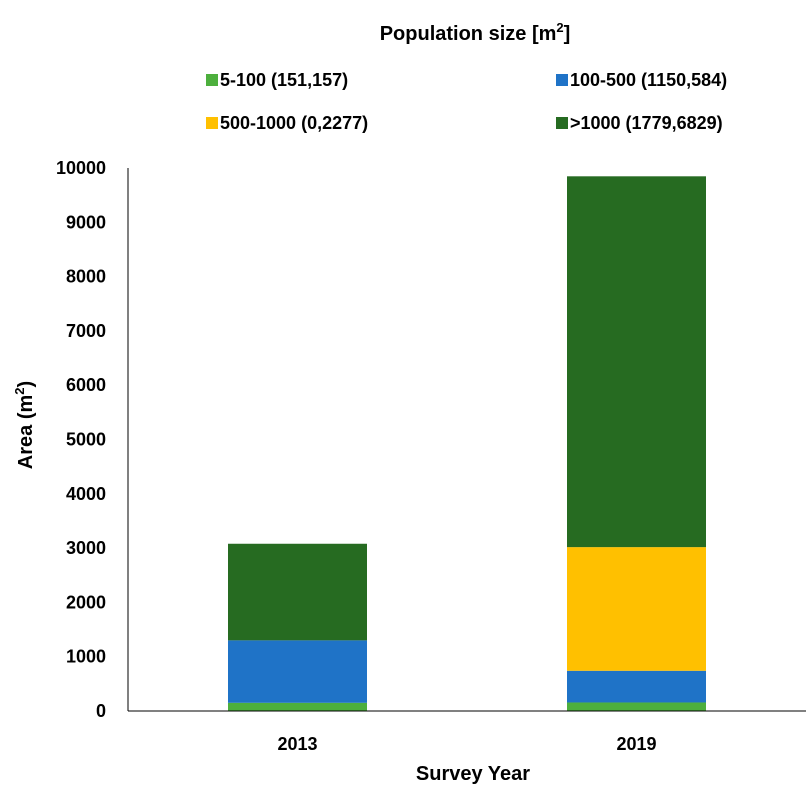 This screenshot has height=790, width=807. What do you see at coordinates (466, 744) in the screenshot?
I see `x-axis-ticks: 2013 2019` at bounding box center [466, 744].